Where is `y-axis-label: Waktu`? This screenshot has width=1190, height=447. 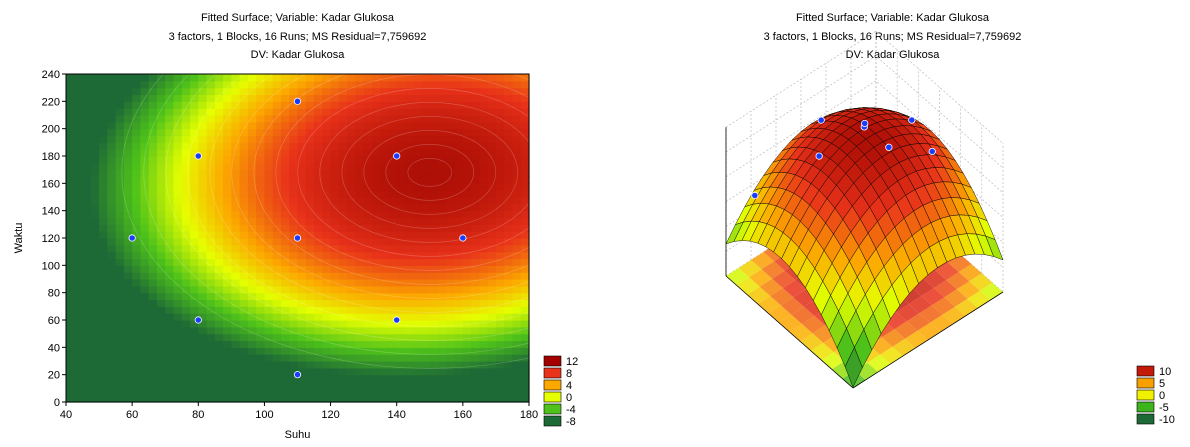 y-axis-label: Waktu is located at coordinates (19, 238).